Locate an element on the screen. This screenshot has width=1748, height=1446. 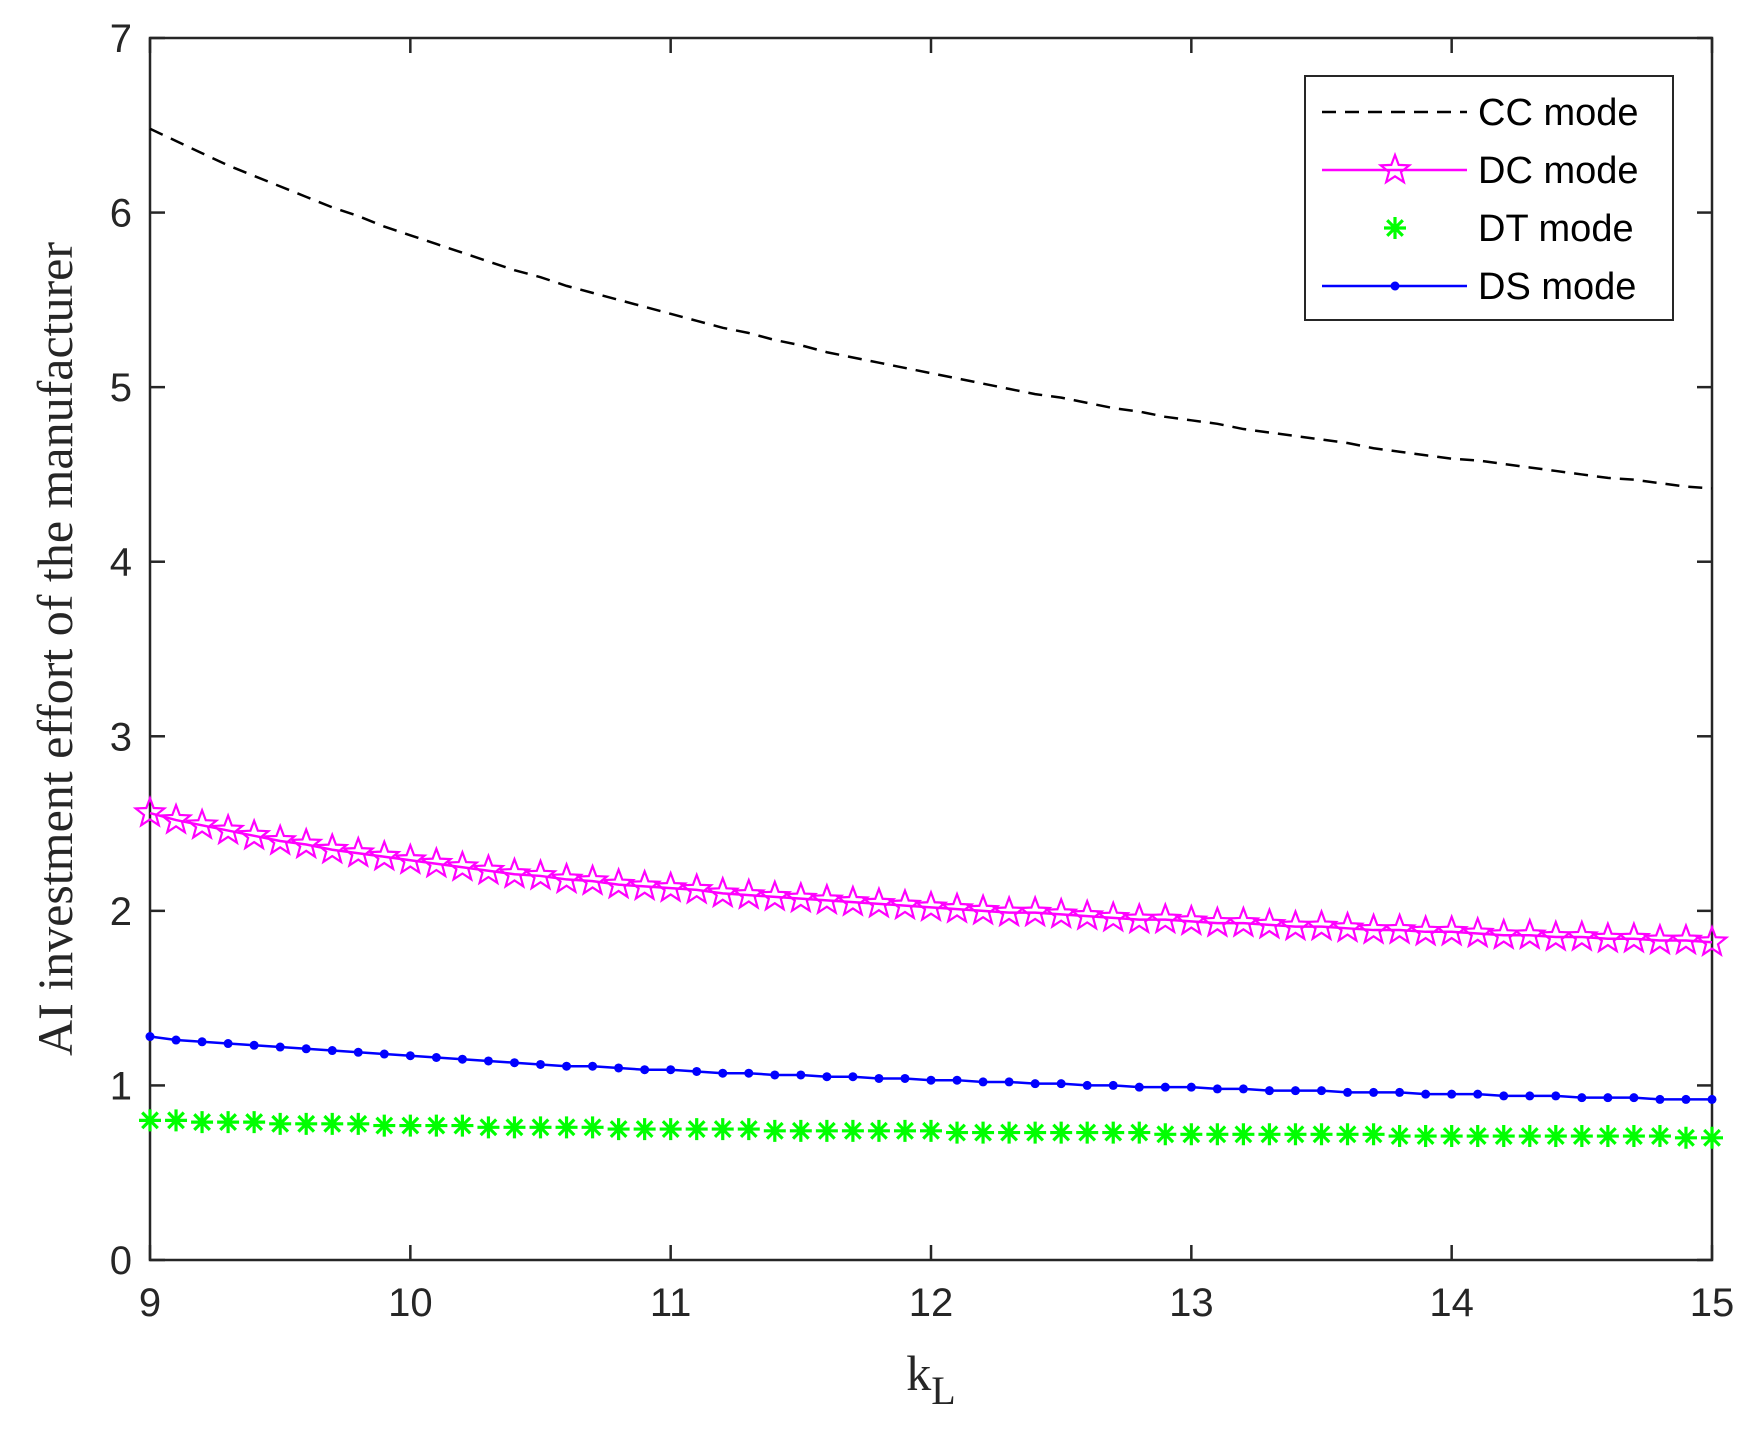
y-tick-label: 2 is located at coordinates (121, 912).